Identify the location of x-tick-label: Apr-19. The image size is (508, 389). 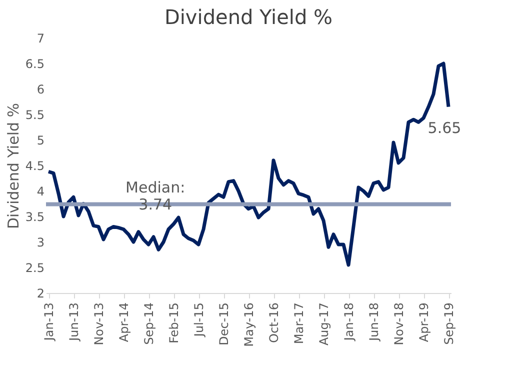
(424, 322).